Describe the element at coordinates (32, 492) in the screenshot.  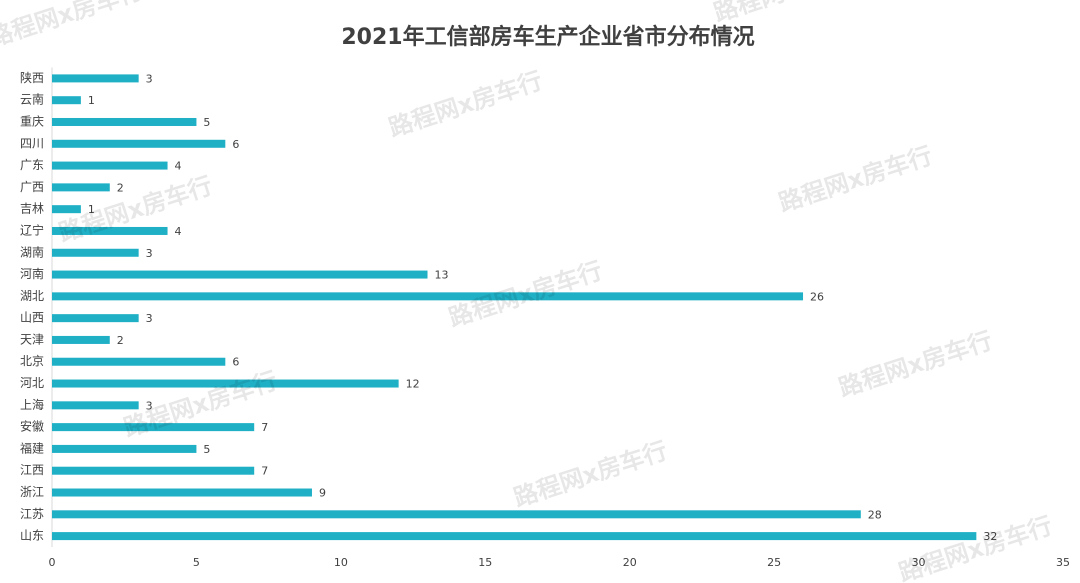
I see `y-tick-label: 浙江` at that location.